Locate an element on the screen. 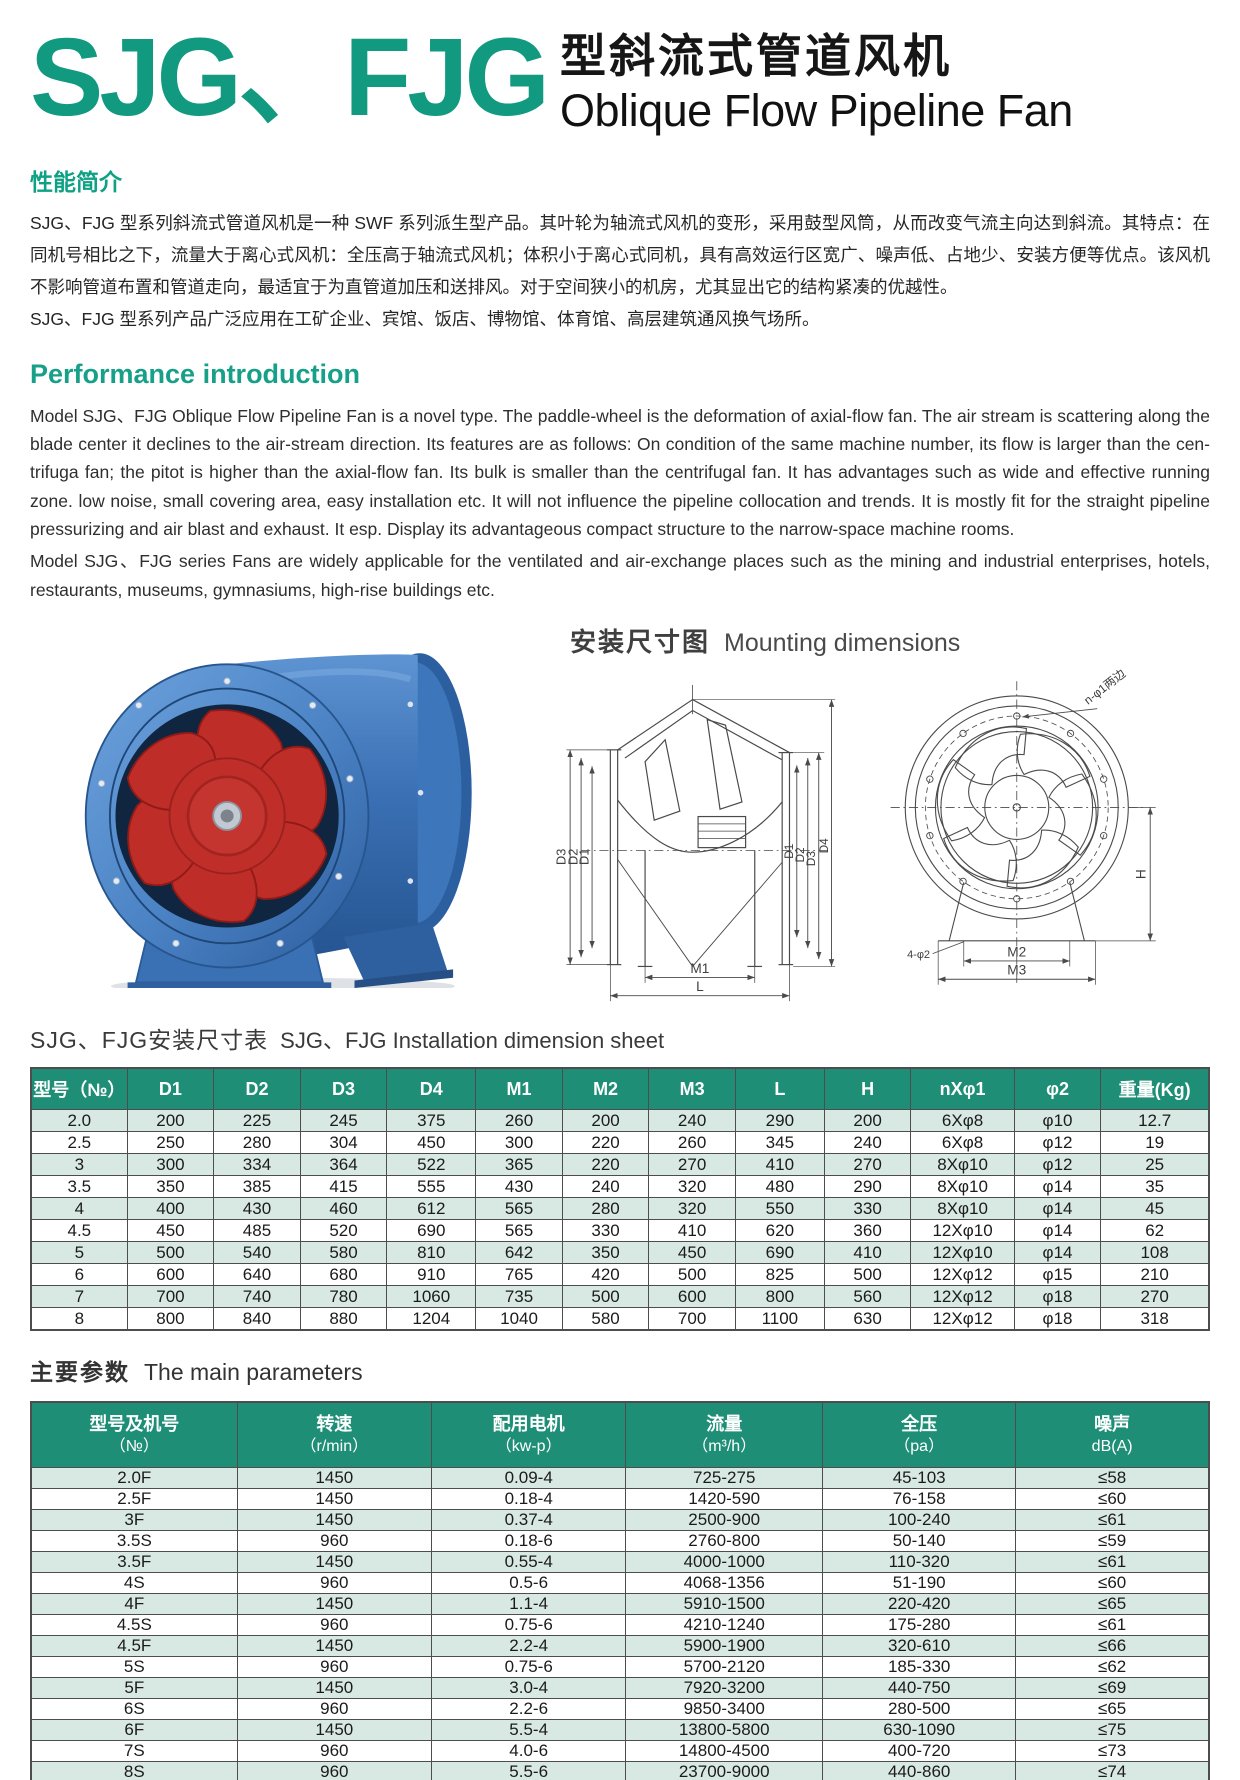  table-cell: 270 is located at coordinates (867, 1165).